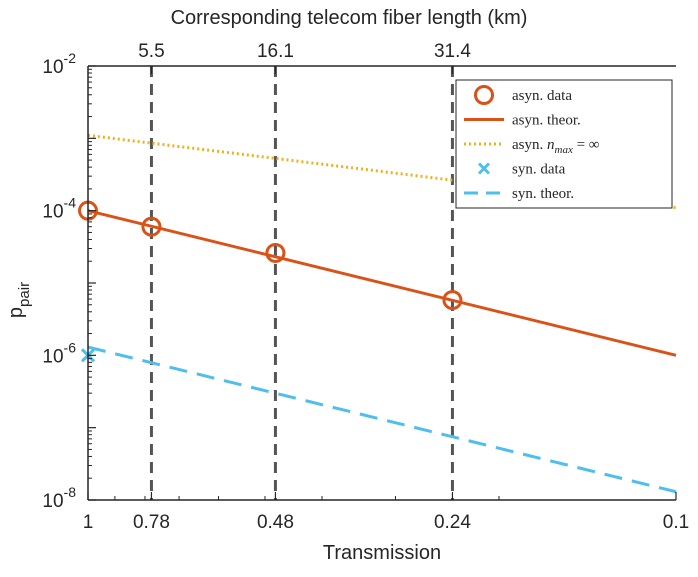 Image resolution: width=698 pixels, height=577 pixels. Describe the element at coordinates (151, 522) in the screenshot. I see `x-tick-label: 0.78` at that location.